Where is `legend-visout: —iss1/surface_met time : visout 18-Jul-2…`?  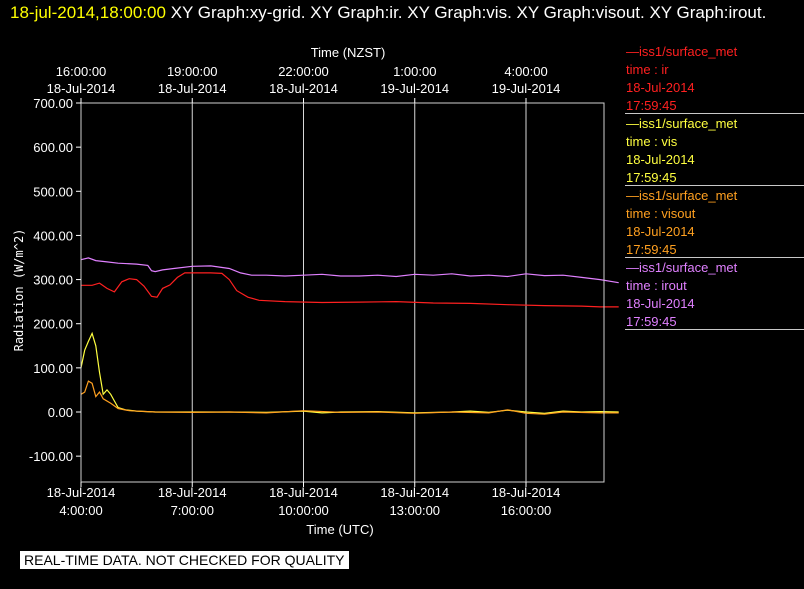
legend-visout: —iss1/surface_met time : visout 18-Jul-2… is located at coordinates (714, 222).